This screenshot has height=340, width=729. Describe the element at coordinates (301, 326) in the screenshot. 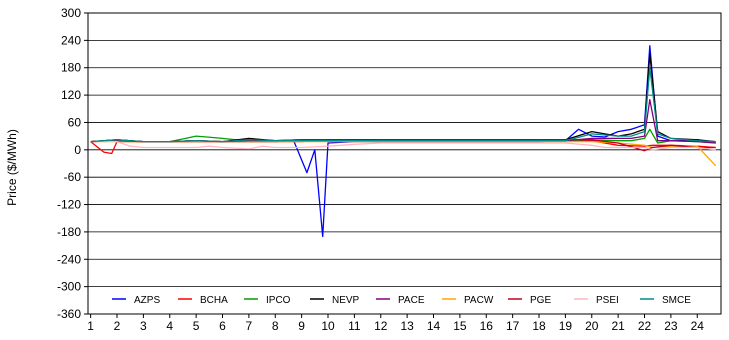

I see `x-tick-label: 9` at that location.